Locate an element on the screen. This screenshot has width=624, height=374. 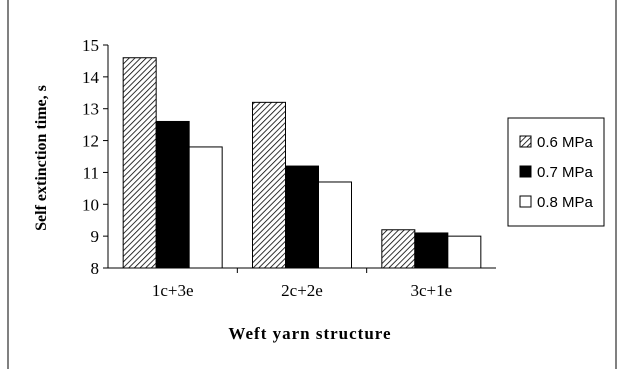
y-tick-label: 15 is located at coordinates (90, 45).